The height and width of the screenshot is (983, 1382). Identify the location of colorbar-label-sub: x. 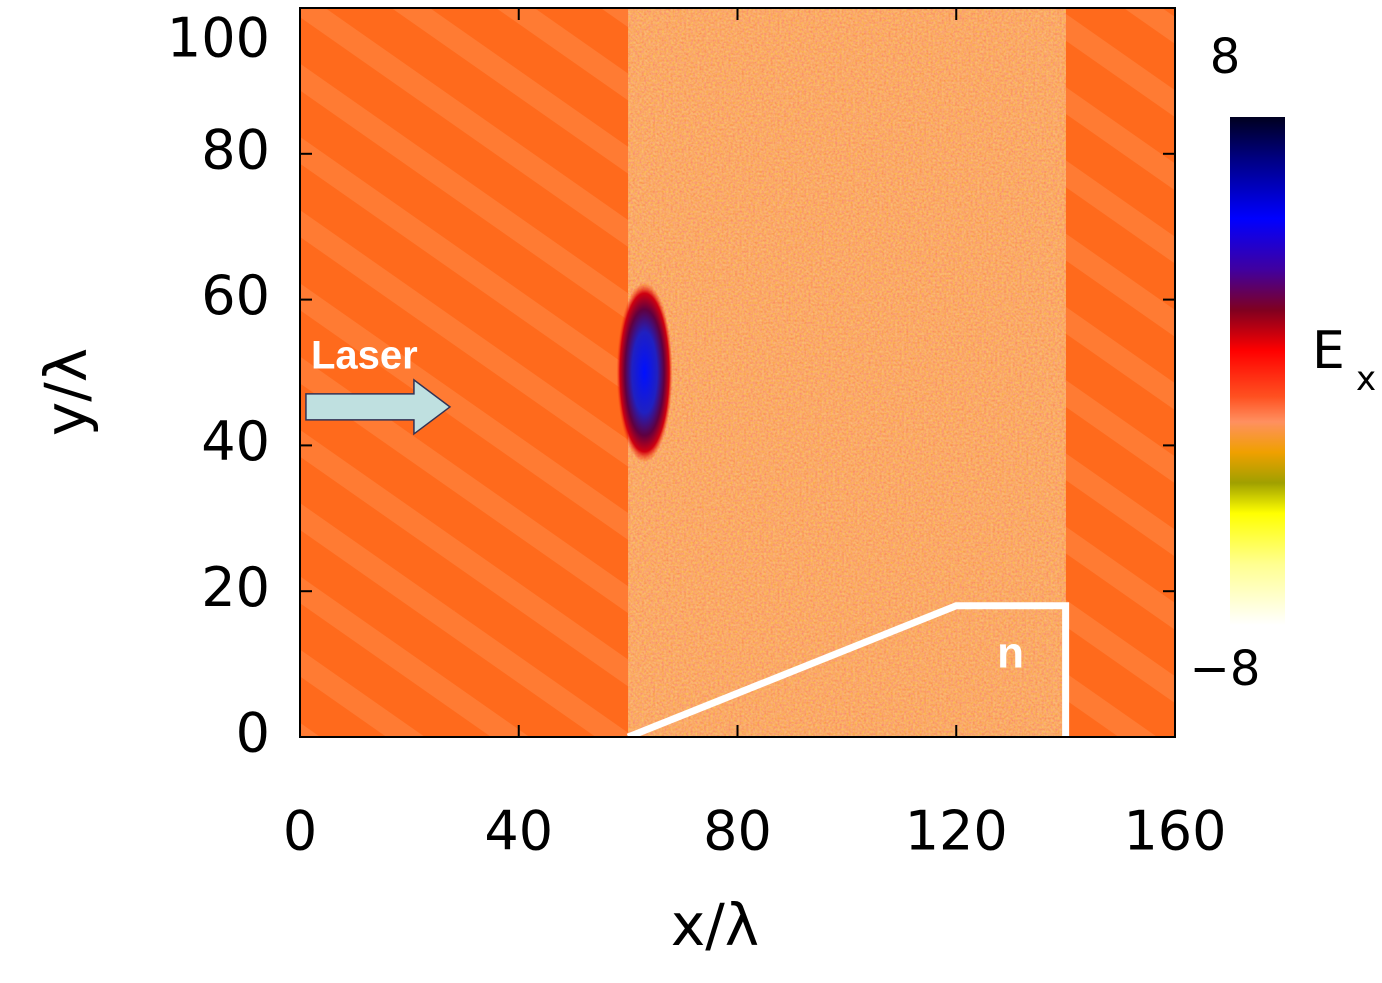
(1366, 379).